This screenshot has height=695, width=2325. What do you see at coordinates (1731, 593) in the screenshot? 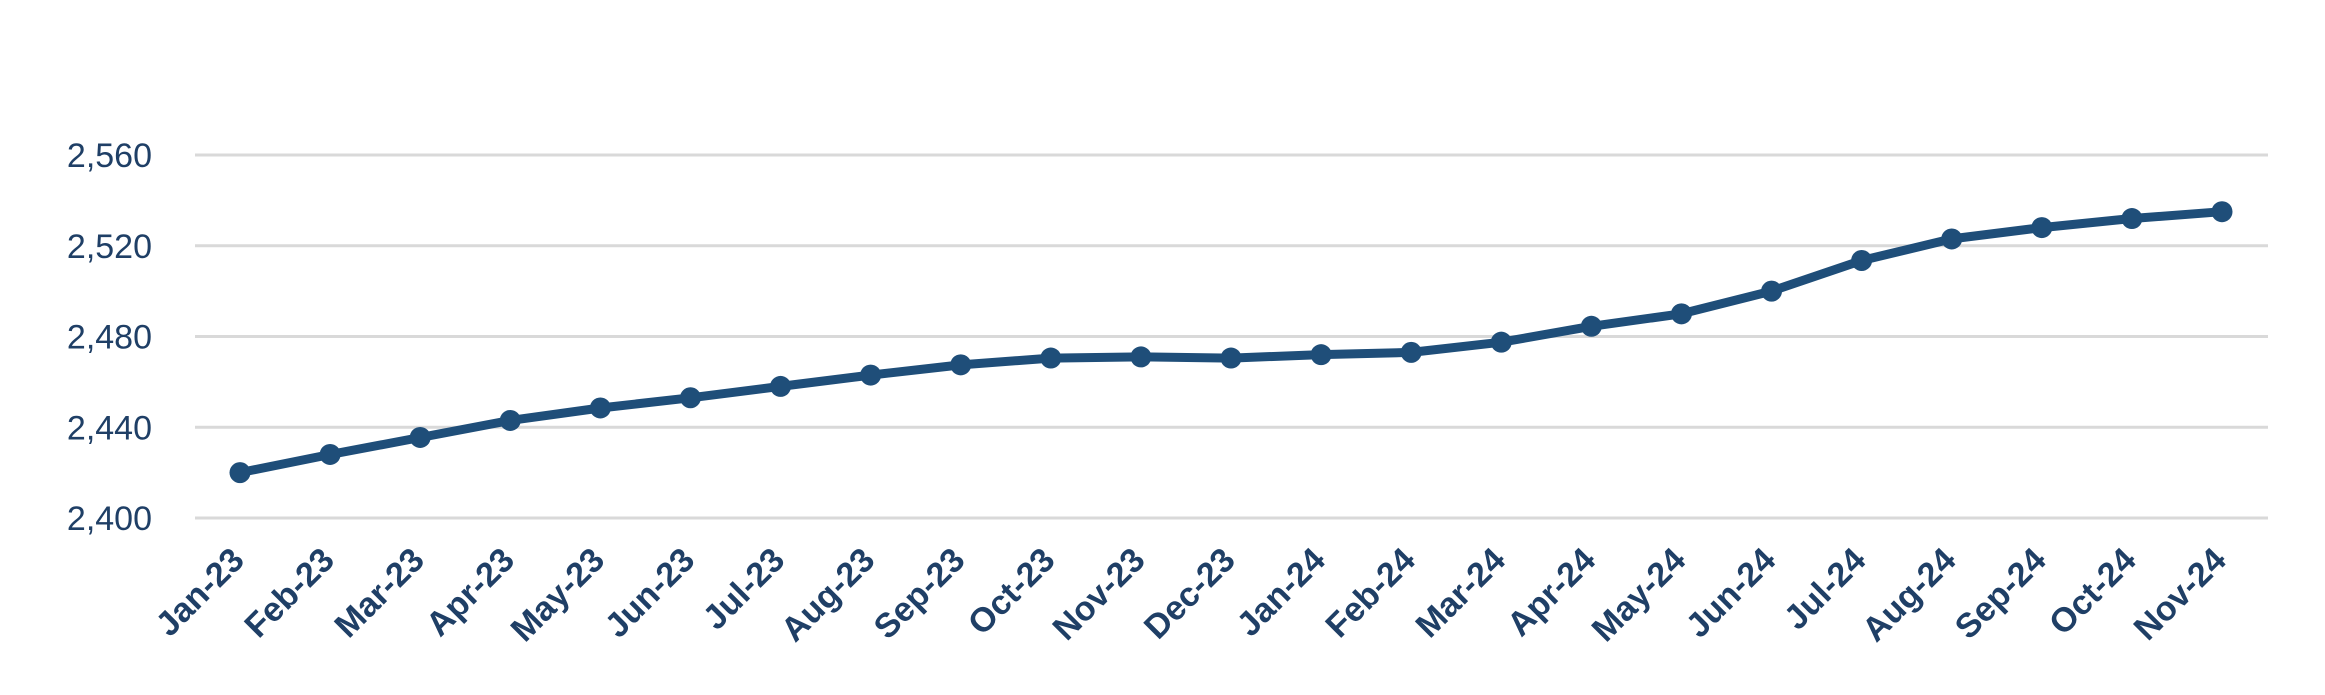
I see `x-tick-label: Jun-24` at bounding box center [1731, 593].